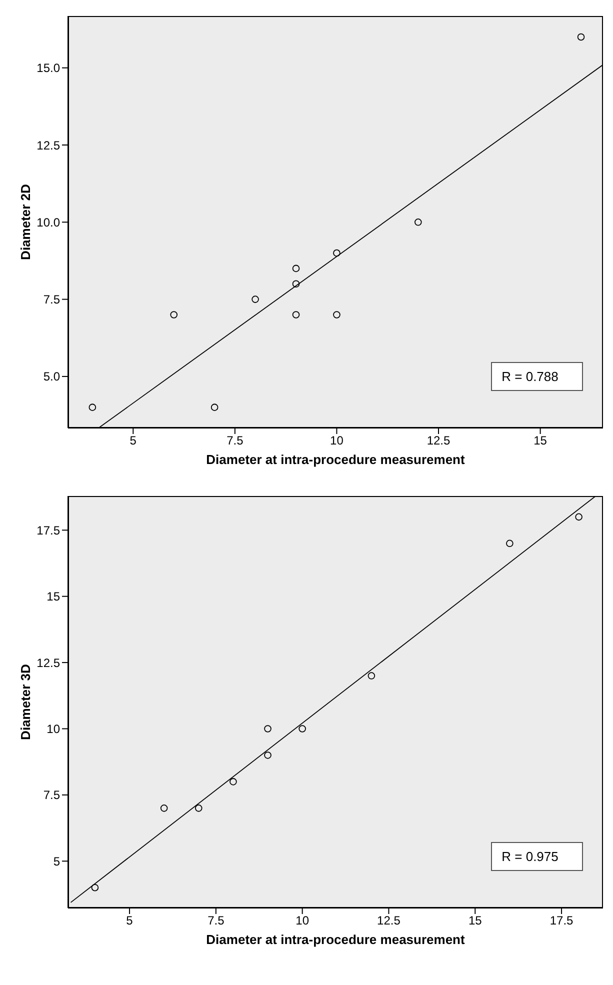 This screenshot has height=985, width=613. I want to click on y-tick-label: 5, so click(56, 861).